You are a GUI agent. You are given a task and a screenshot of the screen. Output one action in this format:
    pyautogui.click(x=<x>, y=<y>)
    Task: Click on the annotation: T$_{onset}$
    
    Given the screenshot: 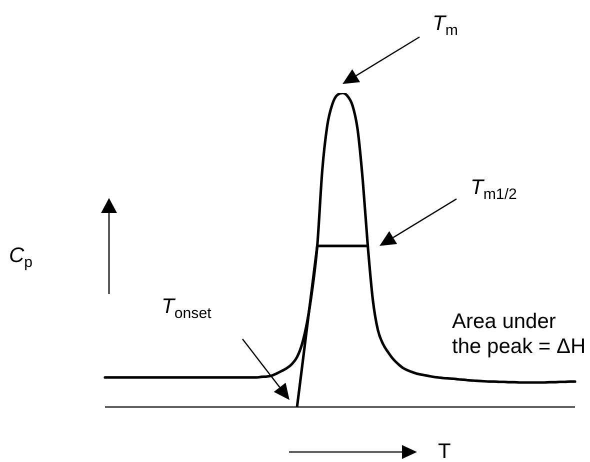 What is the action you would take?
    pyautogui.click(x=187, y=308)
    